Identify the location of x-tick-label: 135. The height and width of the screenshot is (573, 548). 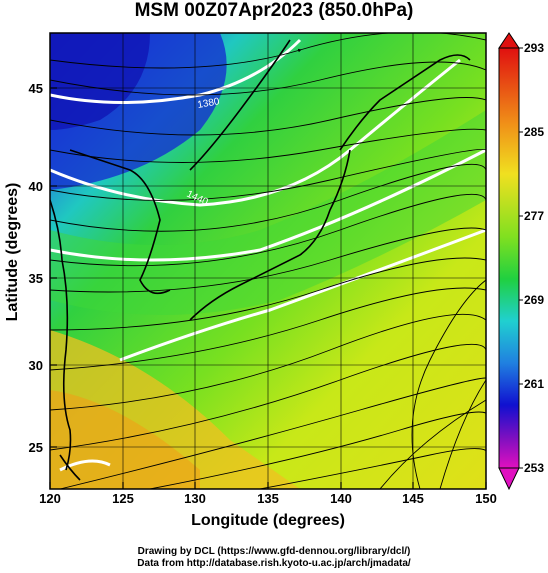
(268, 498).